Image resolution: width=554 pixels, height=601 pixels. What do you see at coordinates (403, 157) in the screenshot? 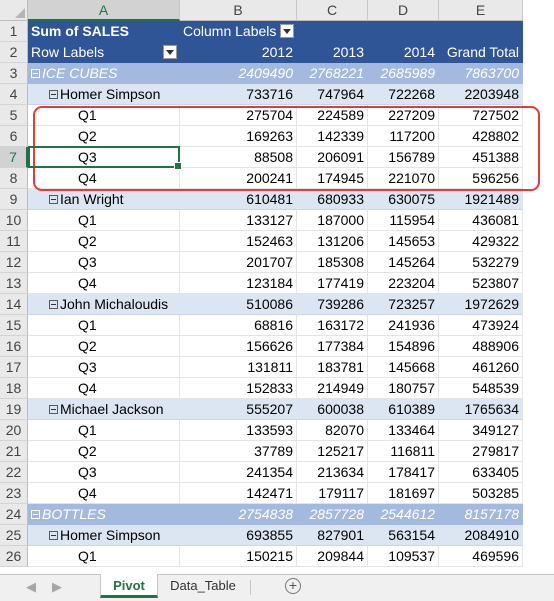
I see `value-cell: 156789` at bounding box center [403, 157].